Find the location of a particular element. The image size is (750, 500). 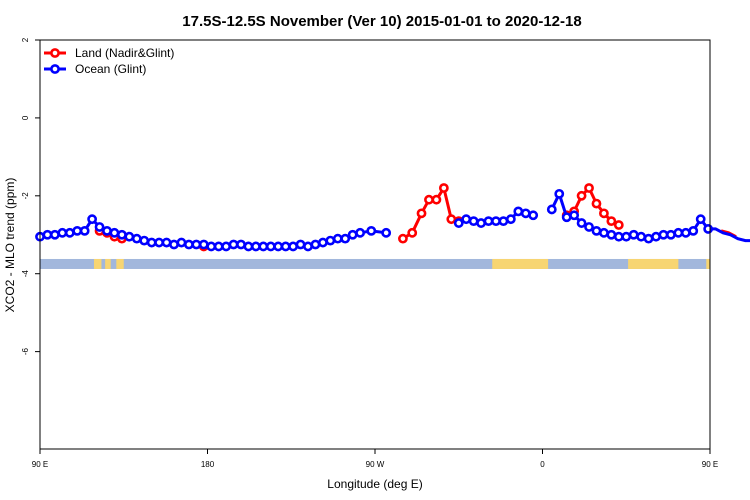

legend-label: Ocean (Glint) is located at coordinates (110, 69).